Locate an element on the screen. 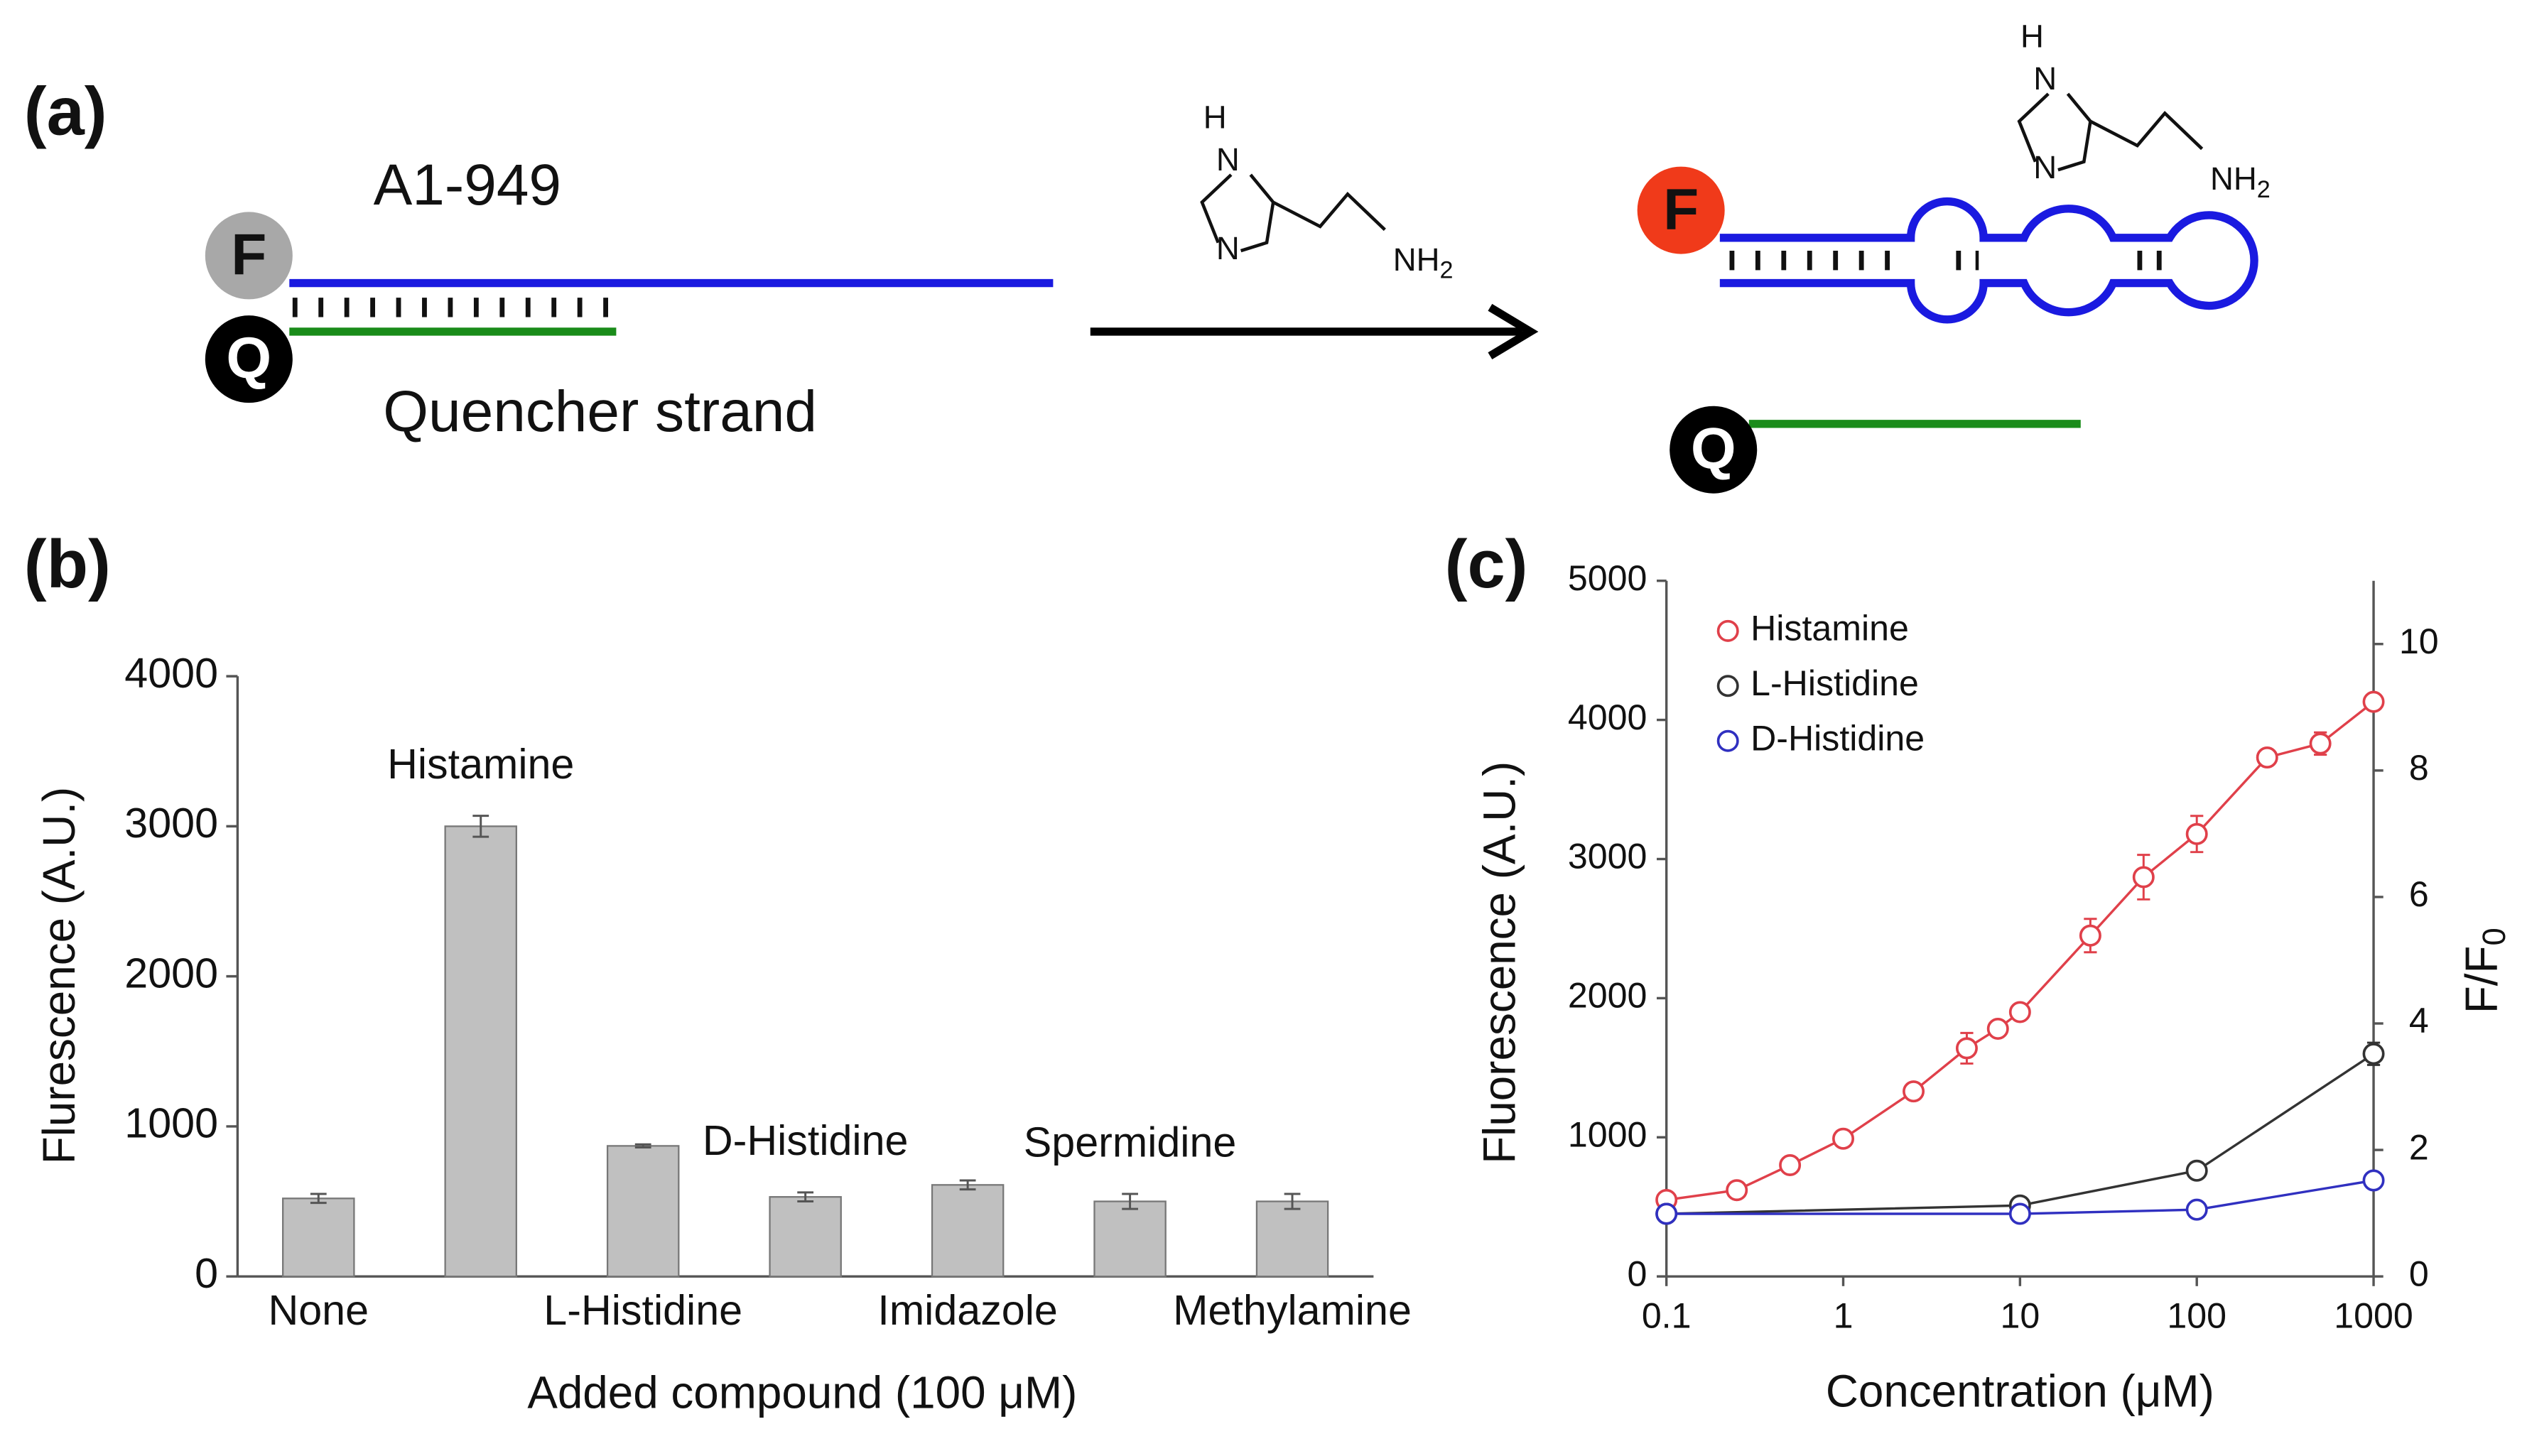 Image resolution: width=2527 pixels, height=1456 pixels. category-label: Spermidine is located at coordinates (1130, 1142).